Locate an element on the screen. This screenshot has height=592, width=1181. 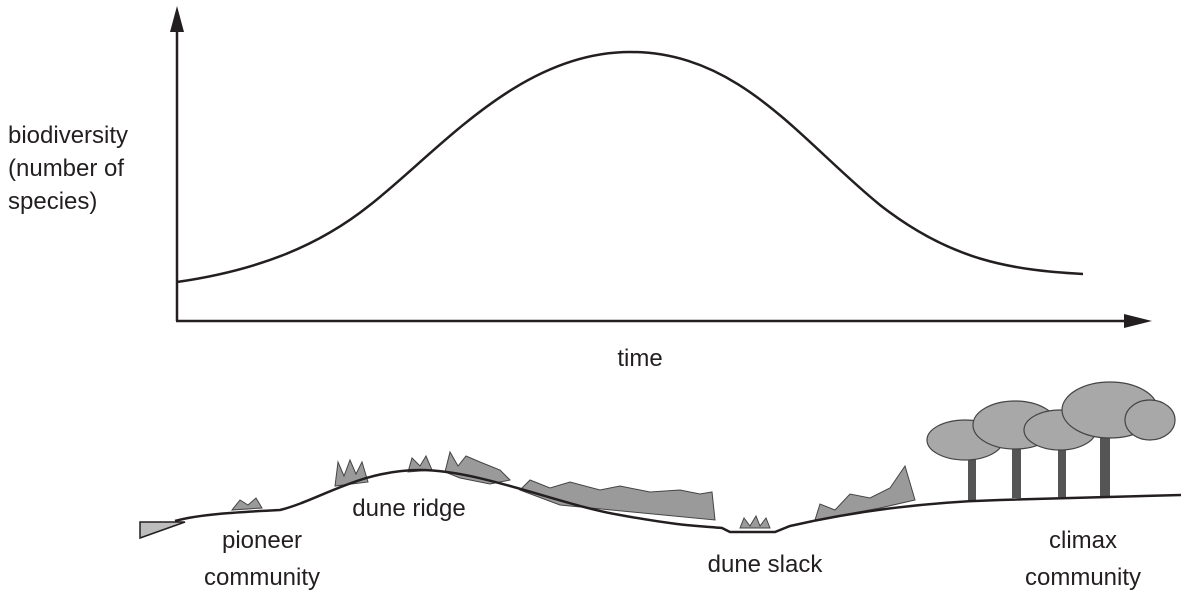
y-axis-arrow is located at coordinates (177, 19).